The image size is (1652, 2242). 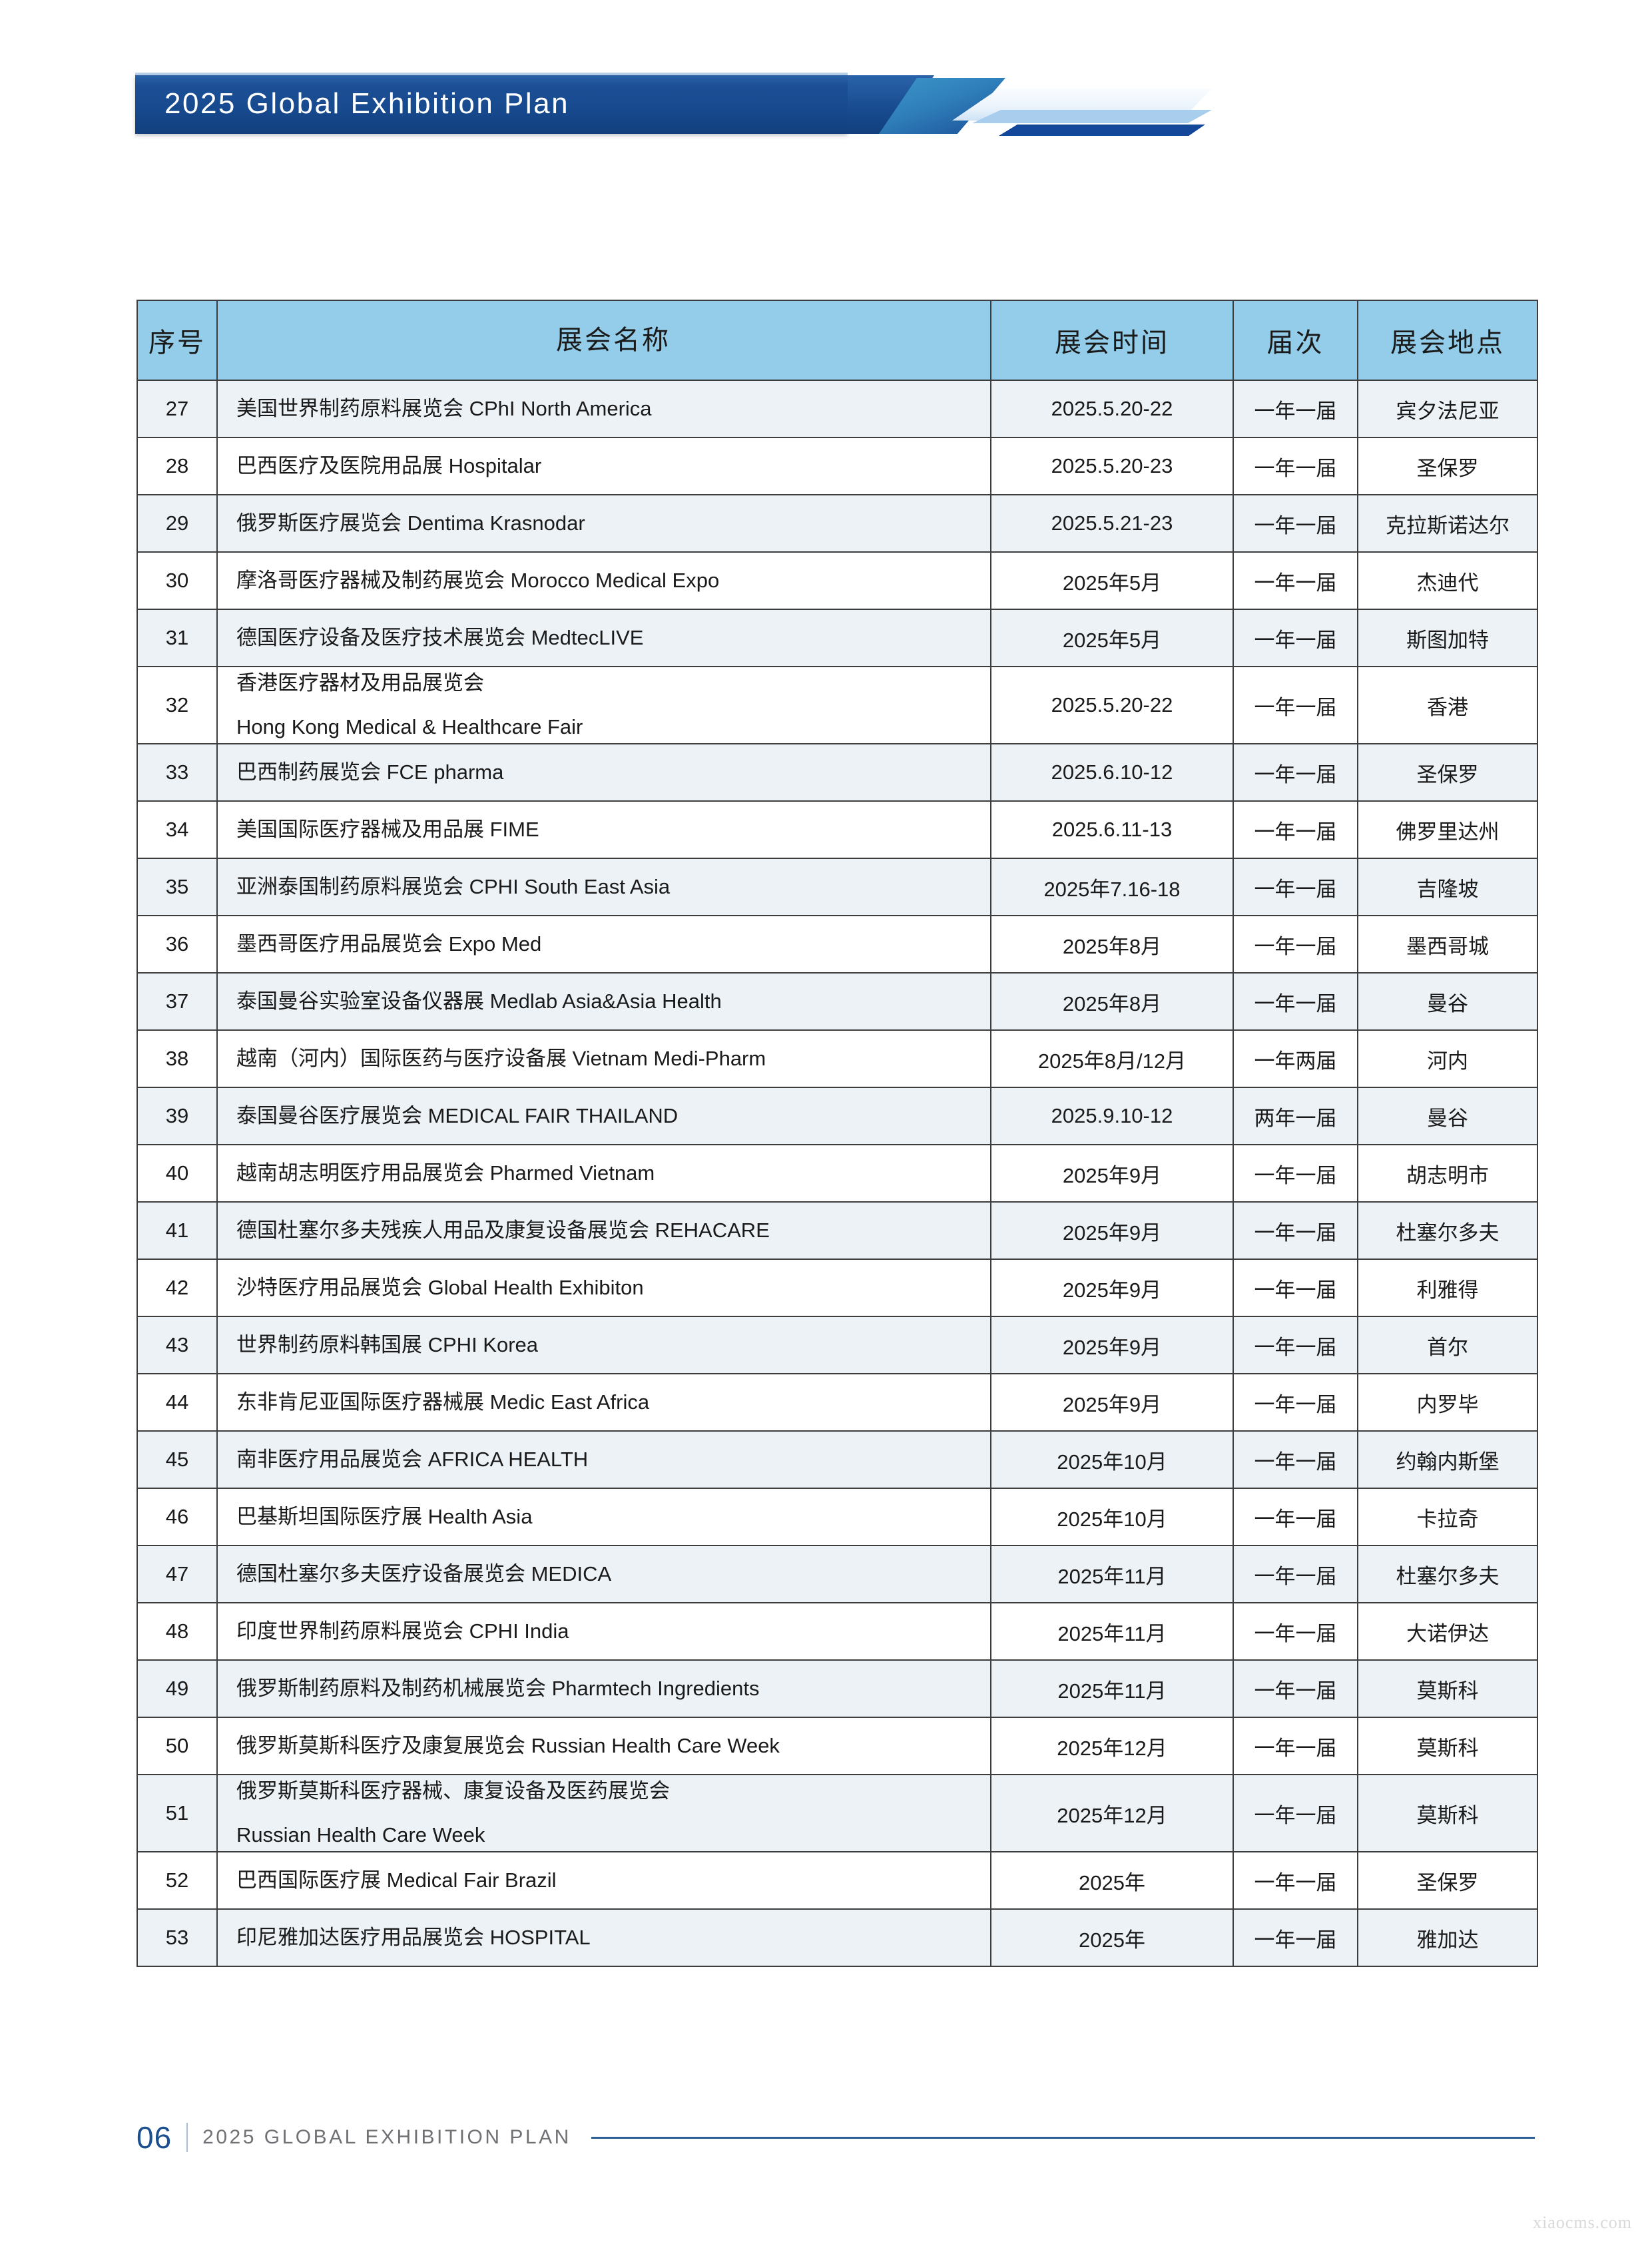 I want to click on cell-exhibition-time: 2025年12月, so click(x=1112, y=1813).